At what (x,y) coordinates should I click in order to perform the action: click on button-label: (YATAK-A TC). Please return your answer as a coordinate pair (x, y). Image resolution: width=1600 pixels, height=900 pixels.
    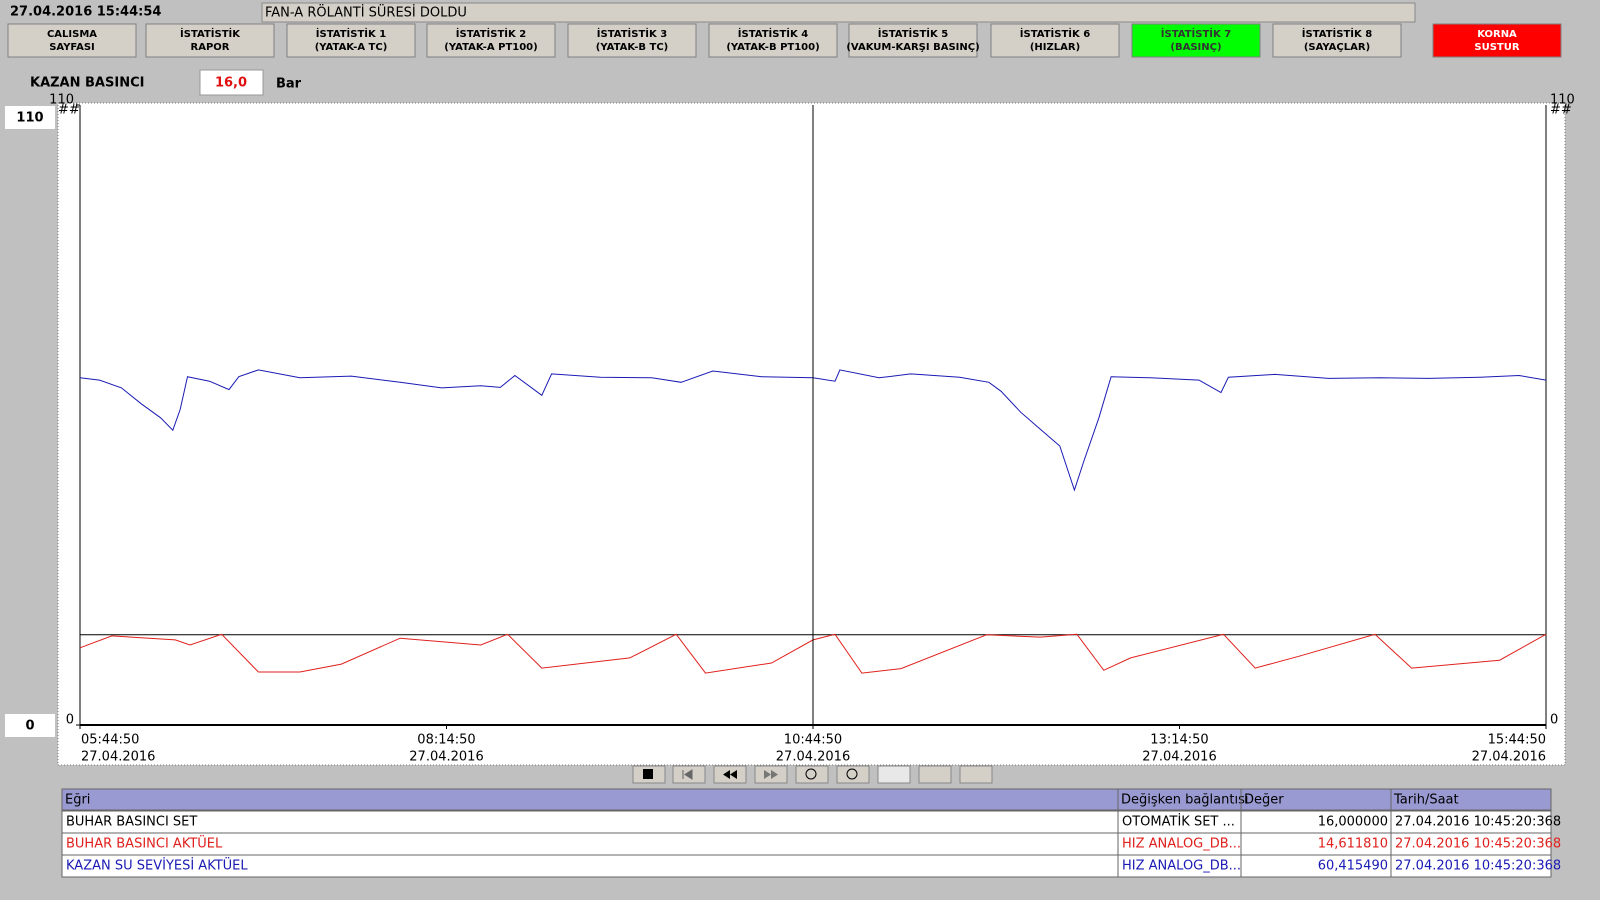
    Looking at the image, I should click on (351, 47).